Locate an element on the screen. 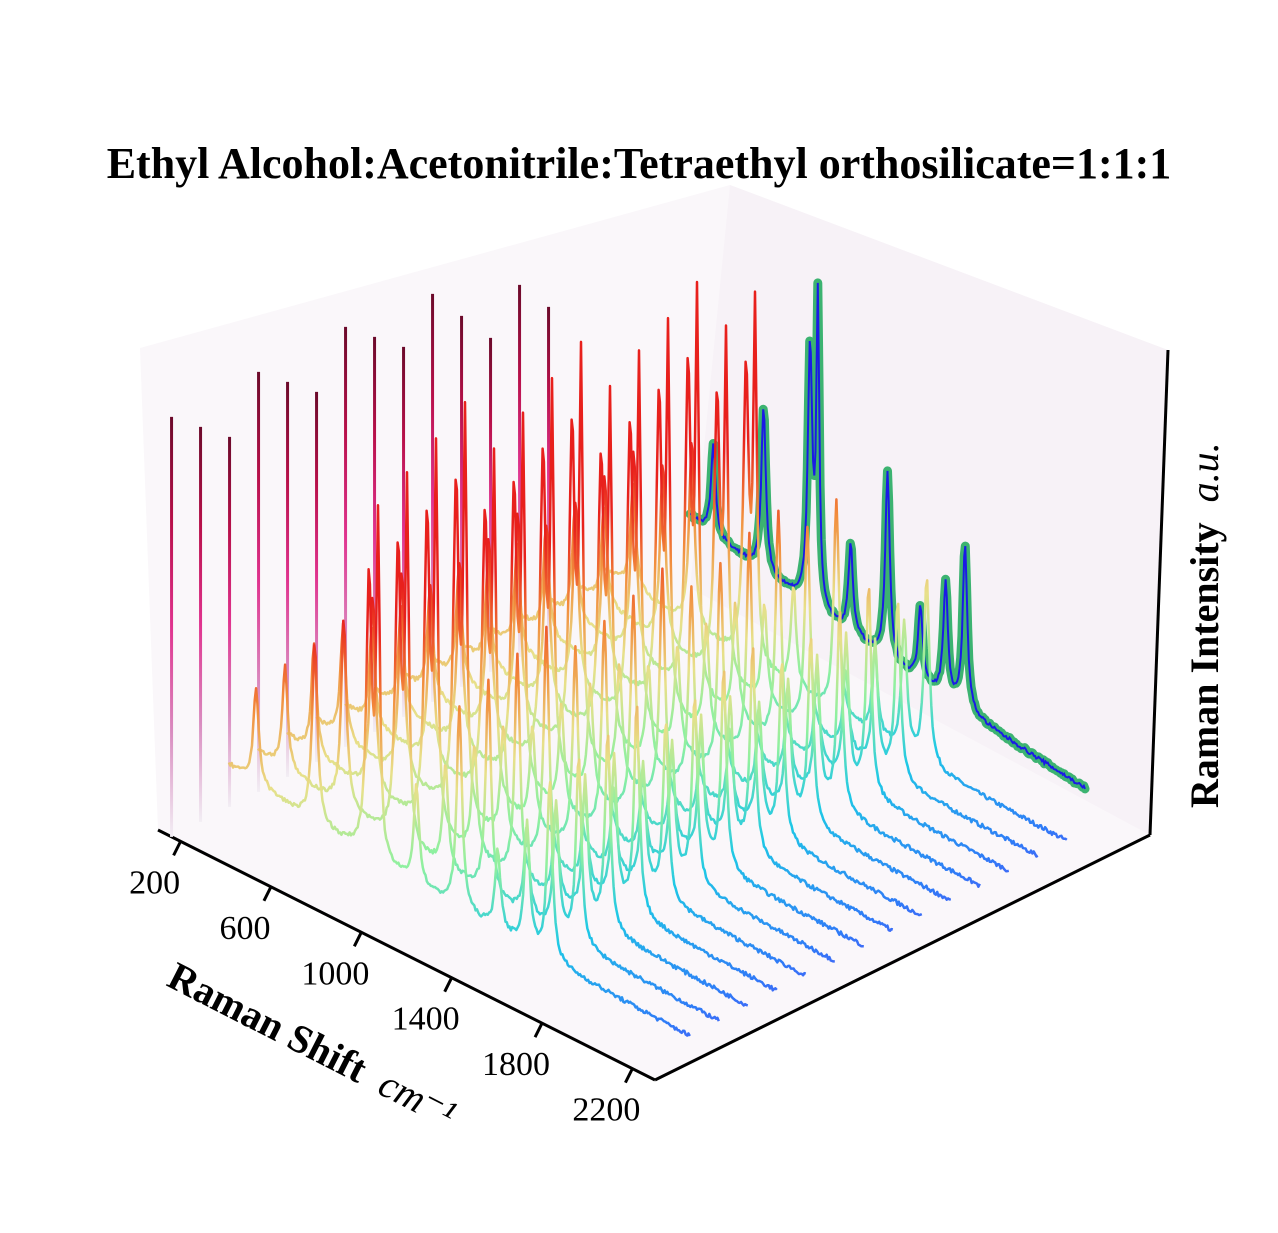 The width and height of the screenshot is (1278, 1233). x-axis-ticks: 200 600 1000 1400 1800 2200 is located at coordinates (384, 984).